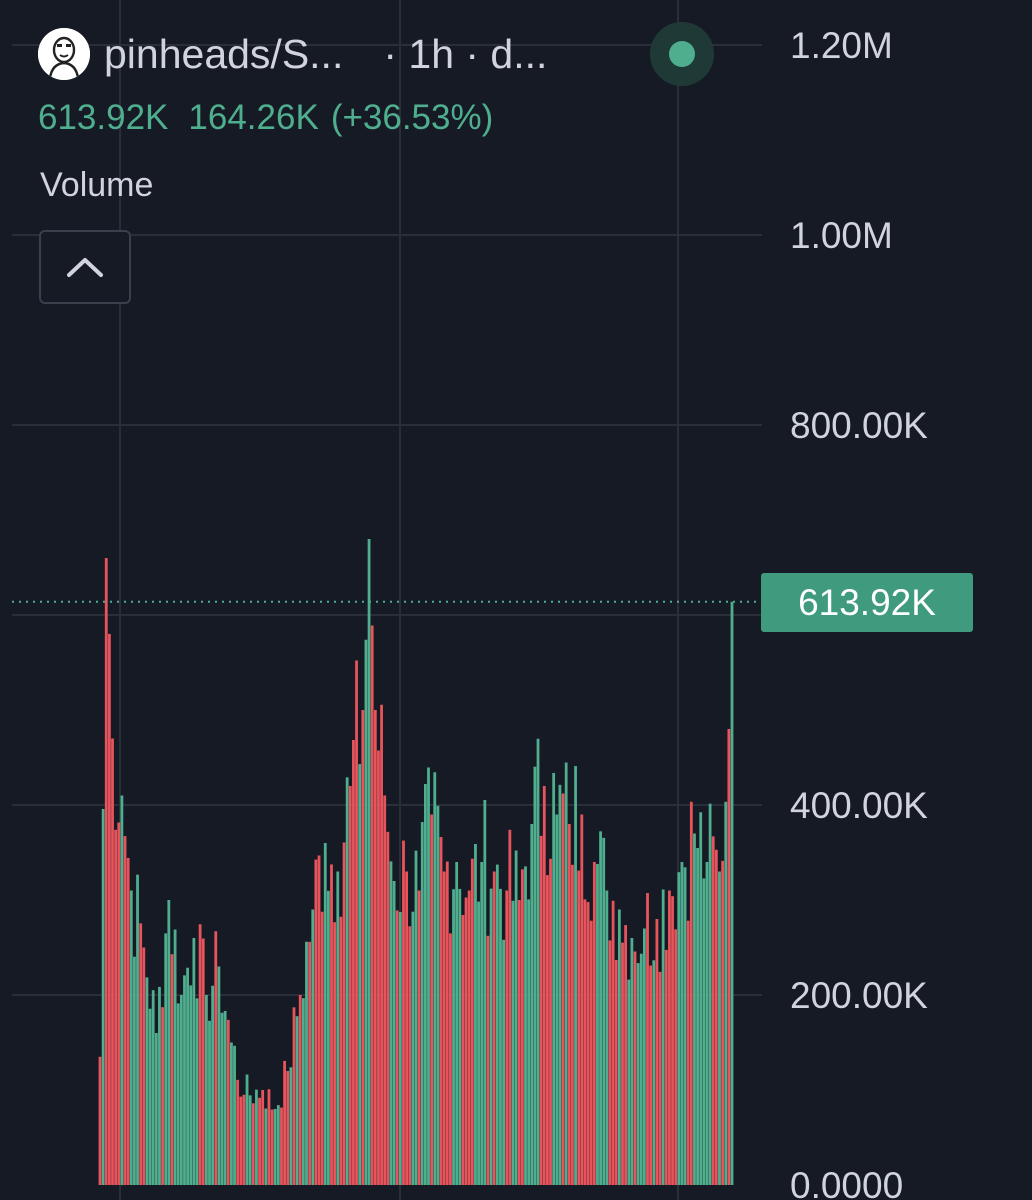  What do you see at coordinates (103, 117) in the screenshot?
I see `current-volume: 613.92K` at bounding box center [103, 117].